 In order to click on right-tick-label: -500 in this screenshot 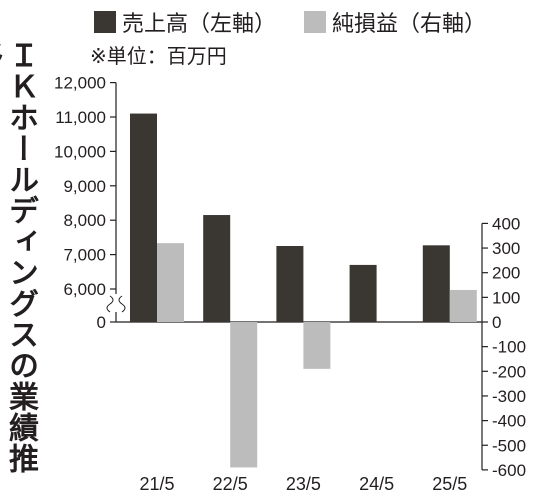, I will do `click(509, 445)`.